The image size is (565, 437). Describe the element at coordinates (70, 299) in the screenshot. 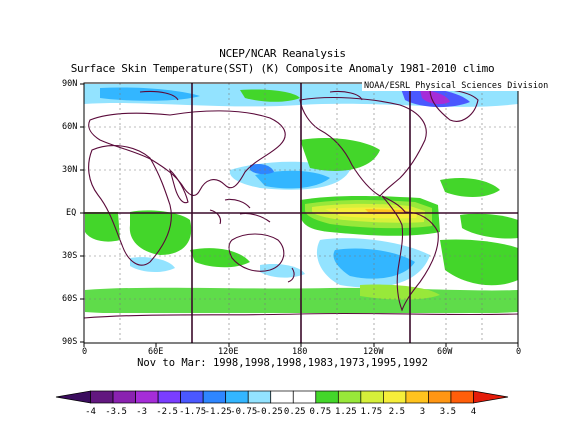

I see `lat-label: 60S` at that location.